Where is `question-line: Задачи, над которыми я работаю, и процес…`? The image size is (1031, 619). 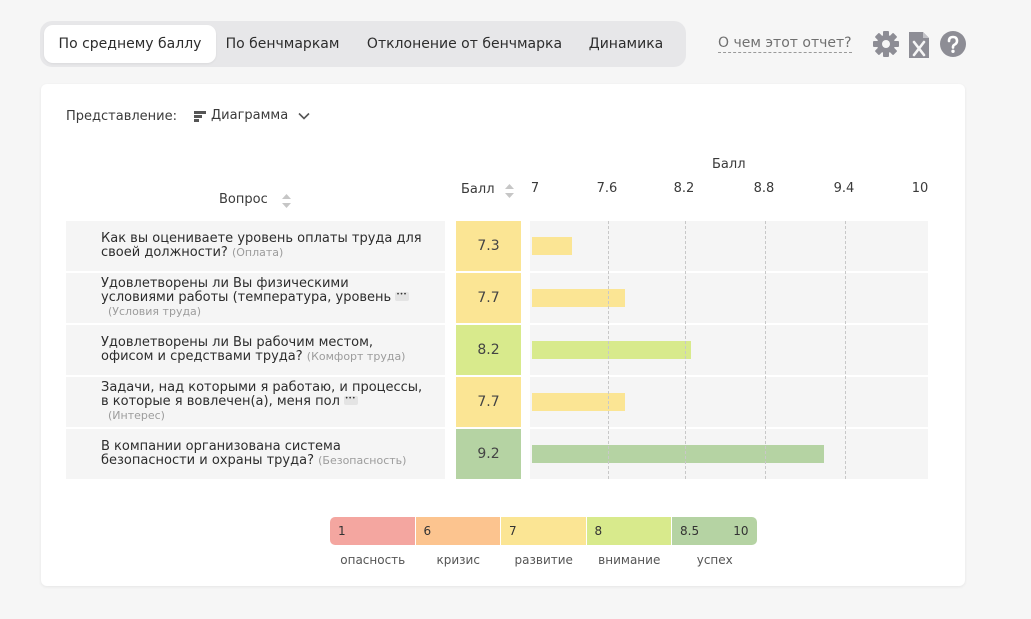
question-line: Задачи, над которыми я работаю, и процес… is located at coordinates (262, 387).